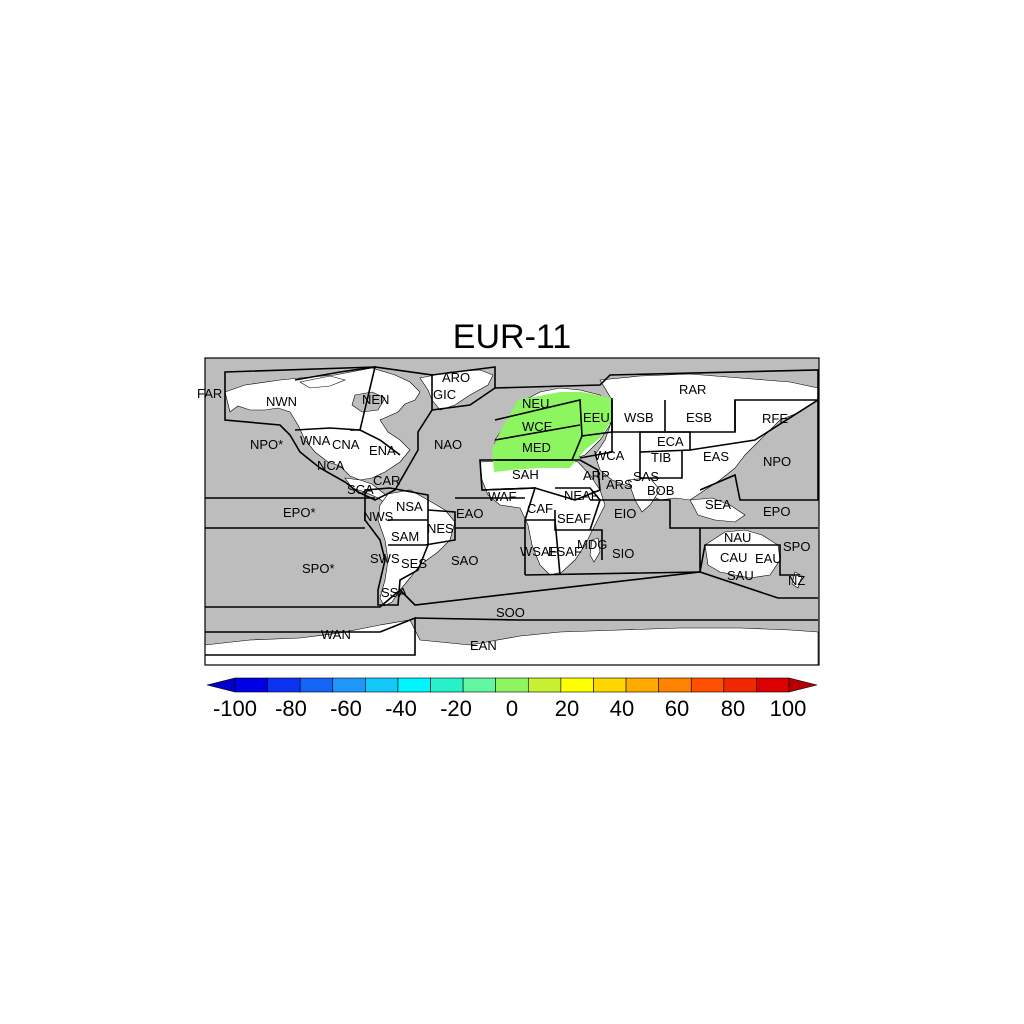 This screenshot has height=1024, width=1024. I want to click on region-label-nau: NAU, so click(737, 537).